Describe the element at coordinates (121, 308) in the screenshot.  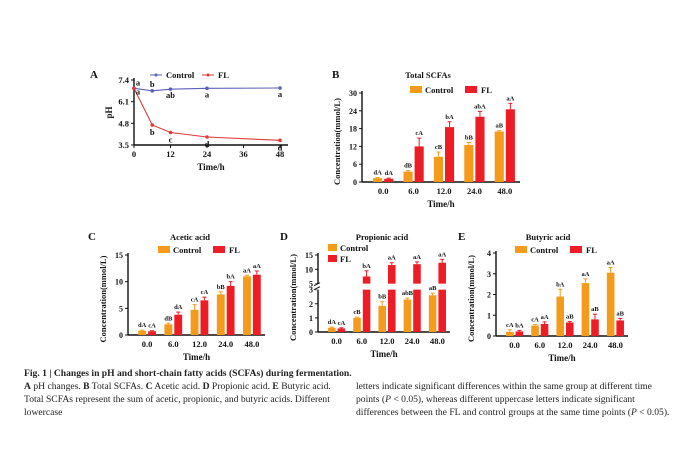
I see `panel-c-ytick-label: 5` at that location.